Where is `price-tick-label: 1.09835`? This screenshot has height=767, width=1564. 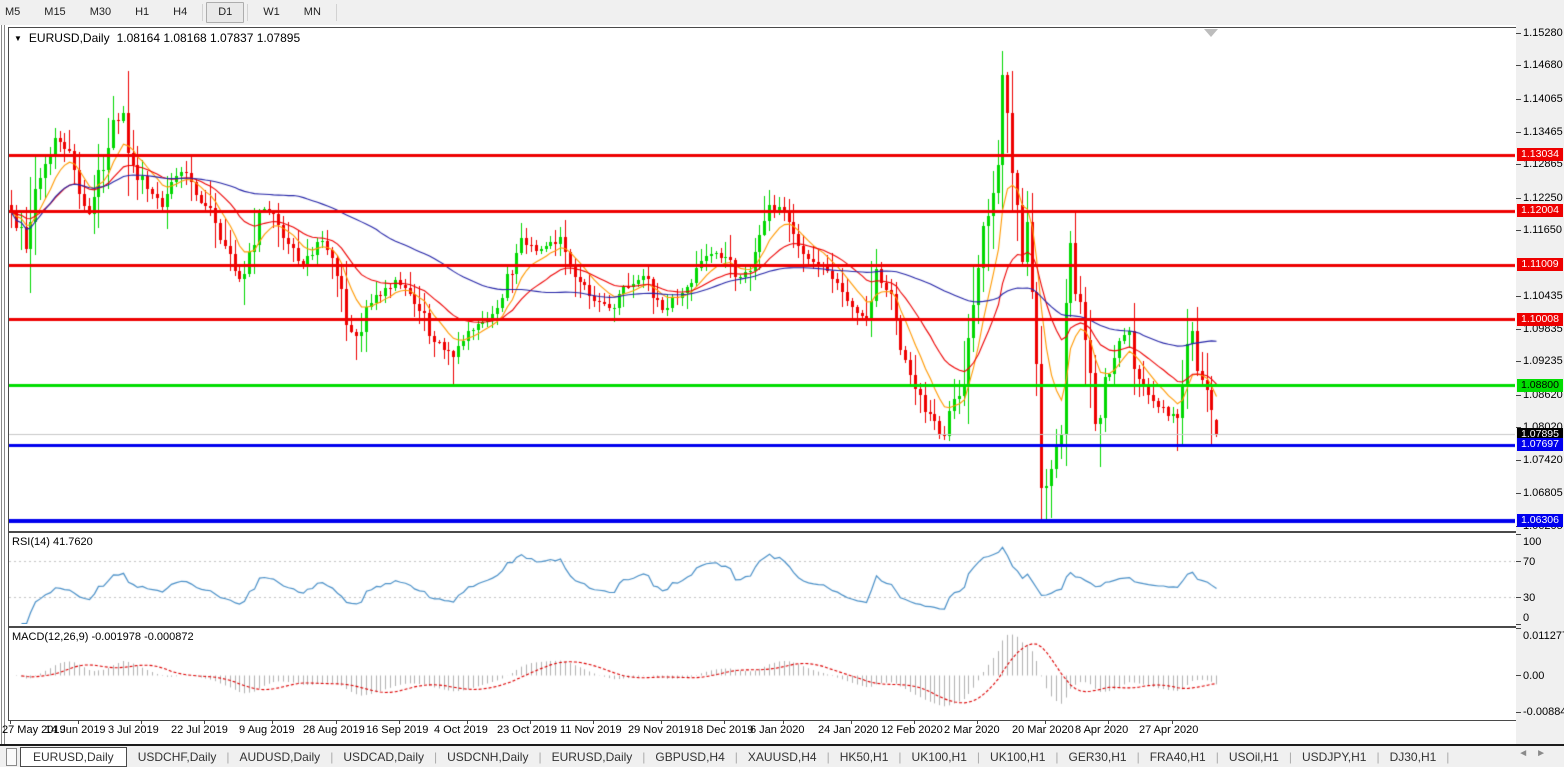
price-tick-label: 1.09835 is located at coordinates (1543, 329).